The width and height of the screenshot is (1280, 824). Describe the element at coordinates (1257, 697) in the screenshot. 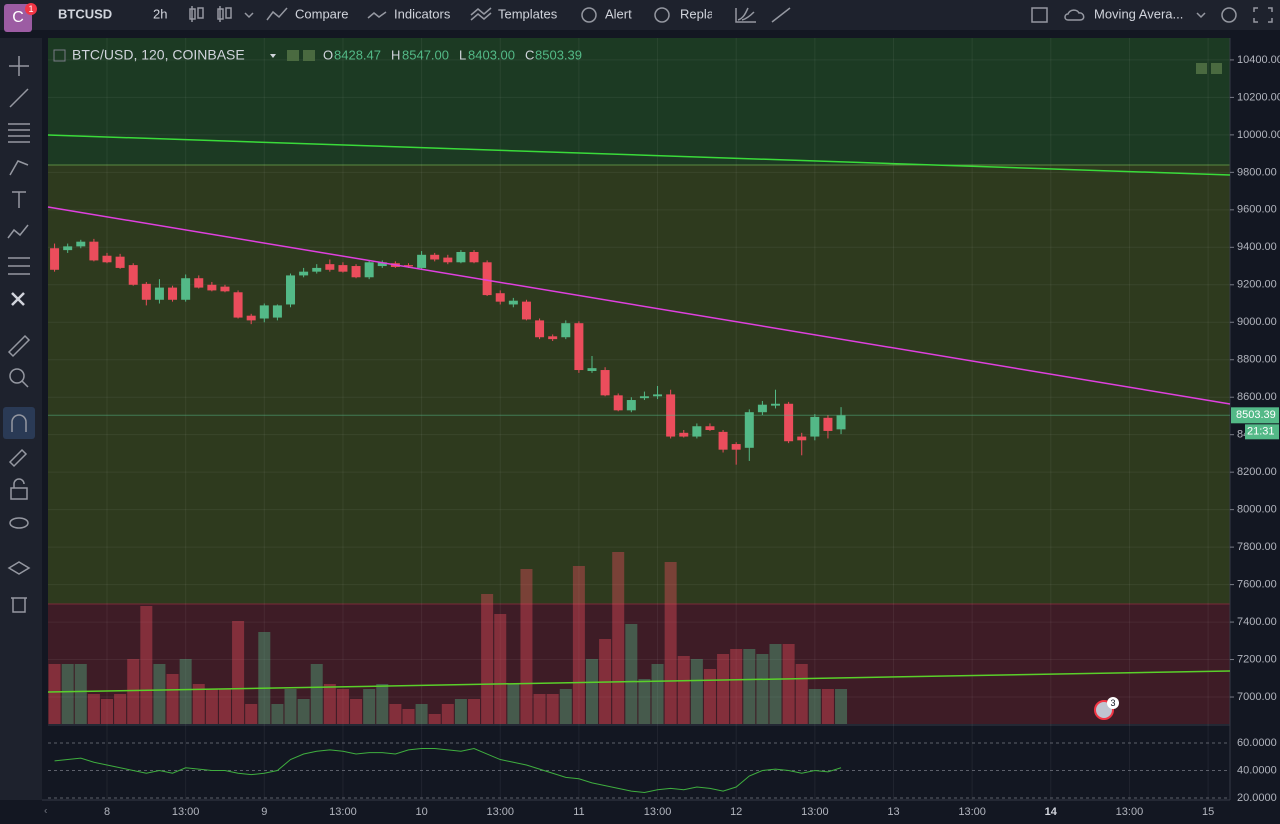

I see `y-tick-label: 7000.00` at that location.